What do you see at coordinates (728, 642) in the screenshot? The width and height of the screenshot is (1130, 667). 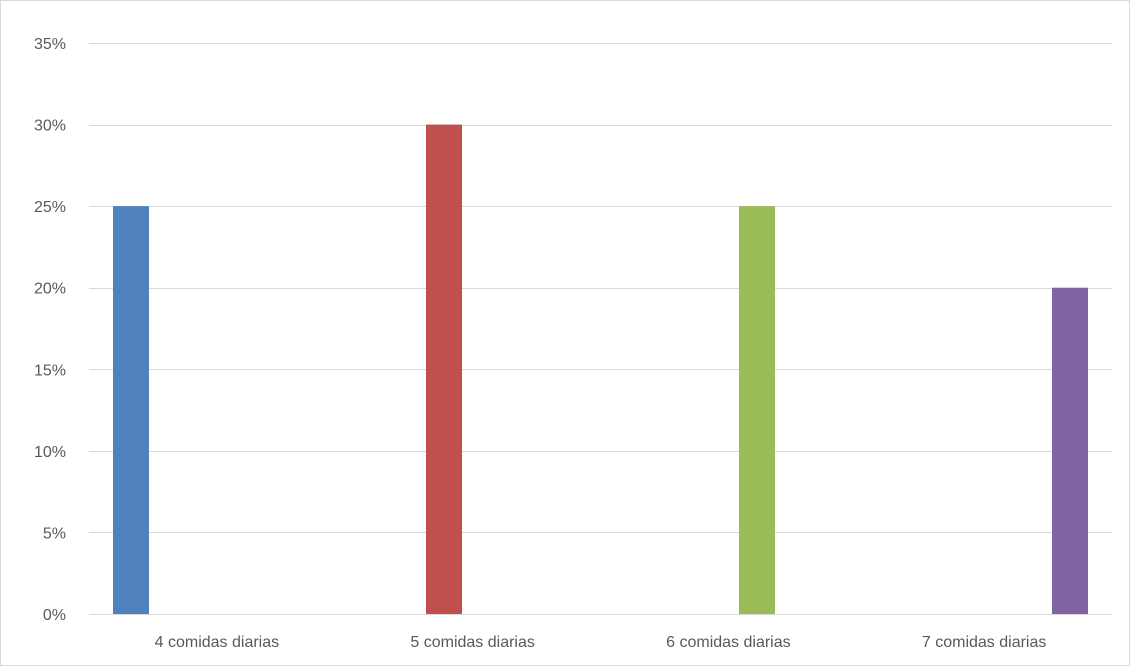 I see `x-tick-label: 6 comidas diarias` at bounding box center [728, 642].